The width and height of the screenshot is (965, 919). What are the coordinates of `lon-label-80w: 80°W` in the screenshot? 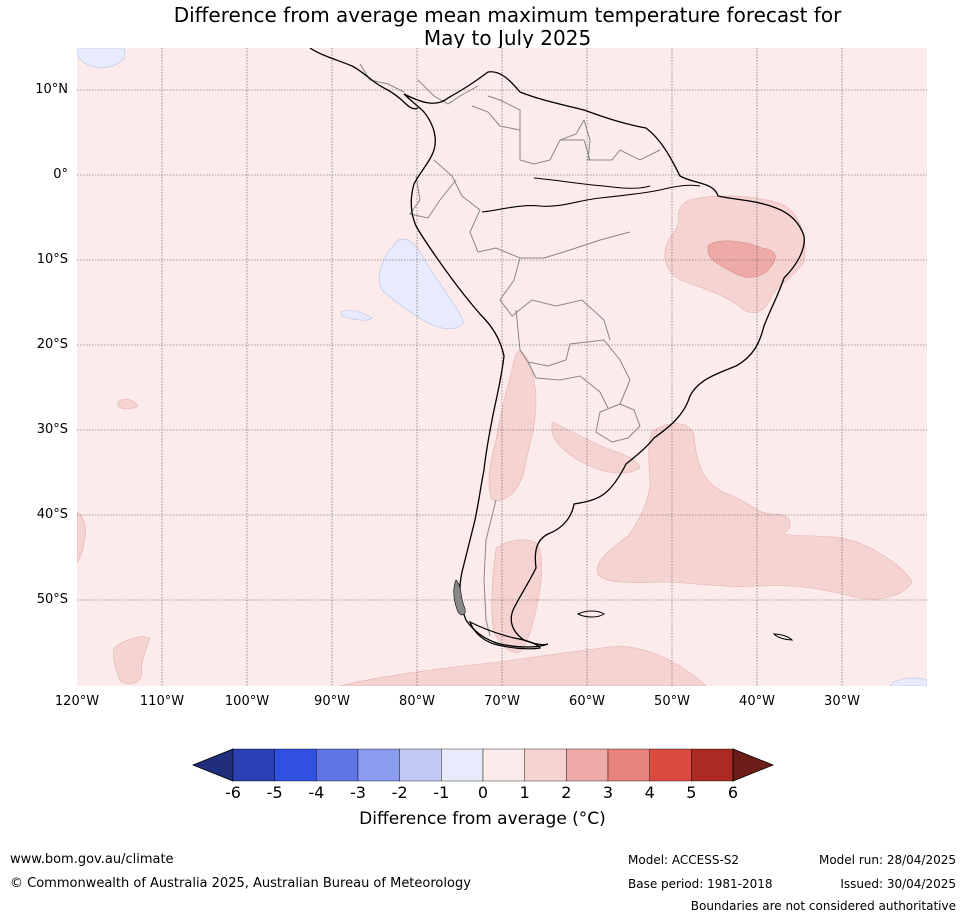 It's located at (417, 701).